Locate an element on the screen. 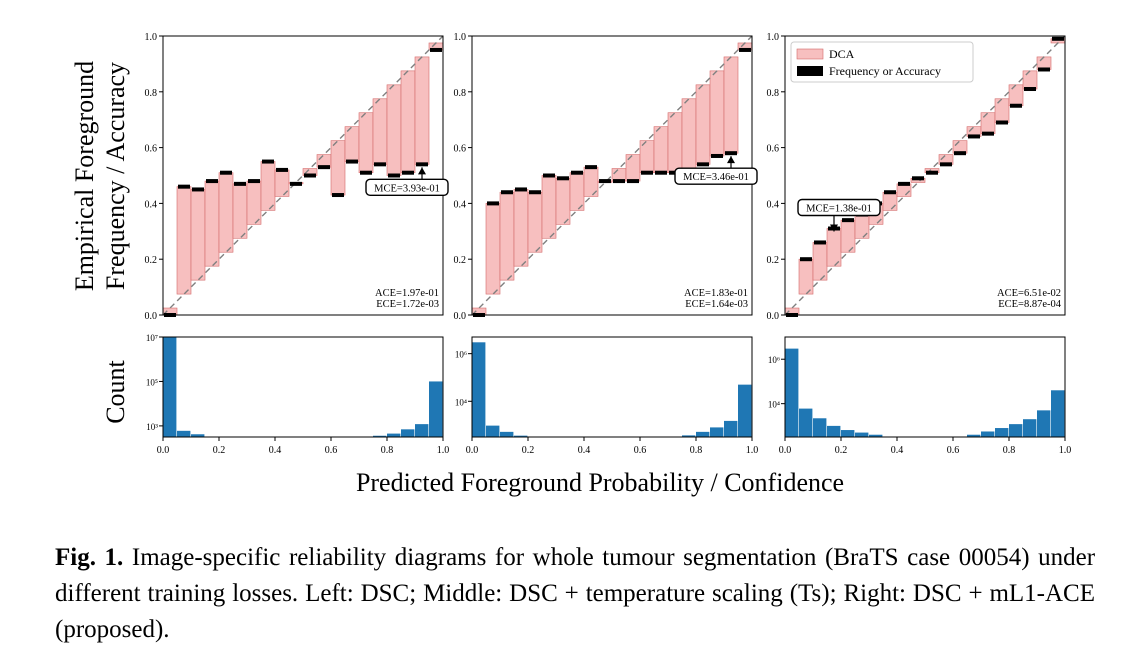 Image resolution: width=1147 pixels, height=670 pixels. hist-y-tick-label: 10⁷ is located at coordinates (152, 338).